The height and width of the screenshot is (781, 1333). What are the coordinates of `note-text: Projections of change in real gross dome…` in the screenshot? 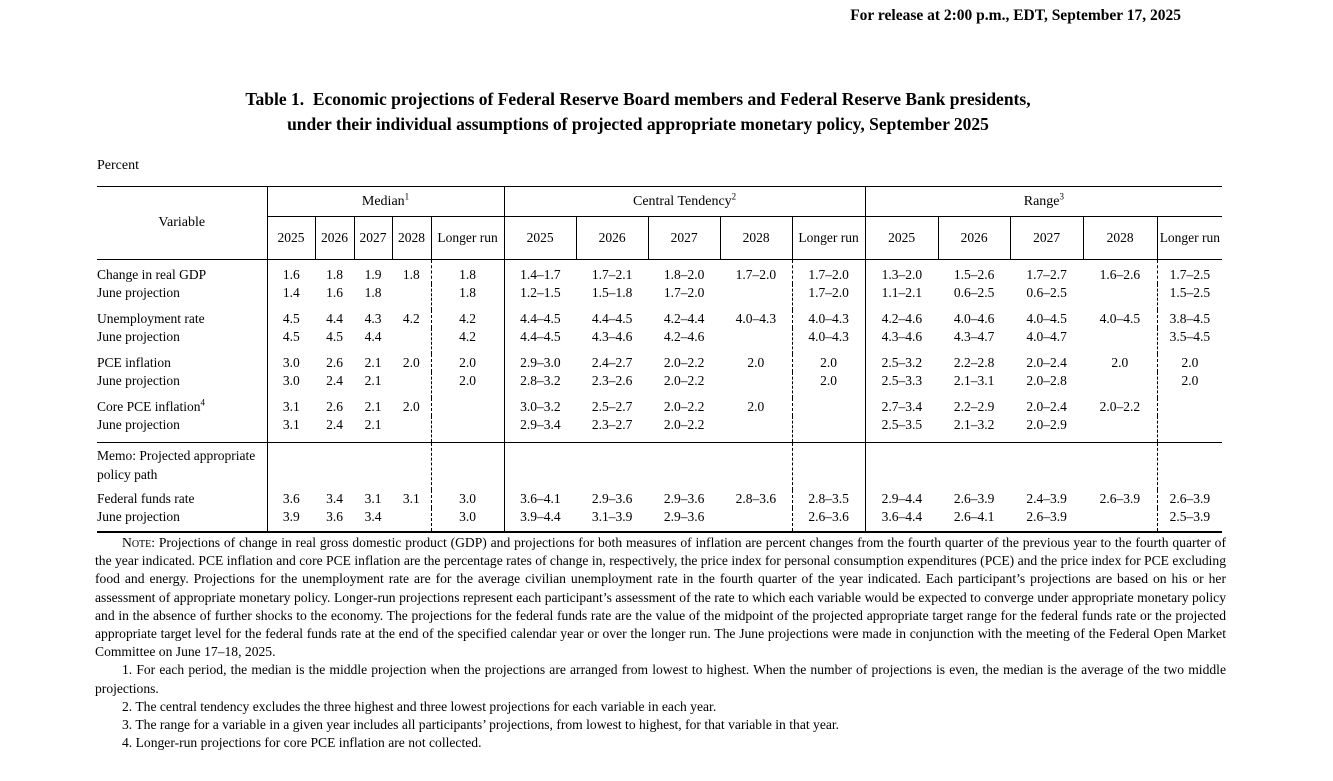 It's located at (660, 597).